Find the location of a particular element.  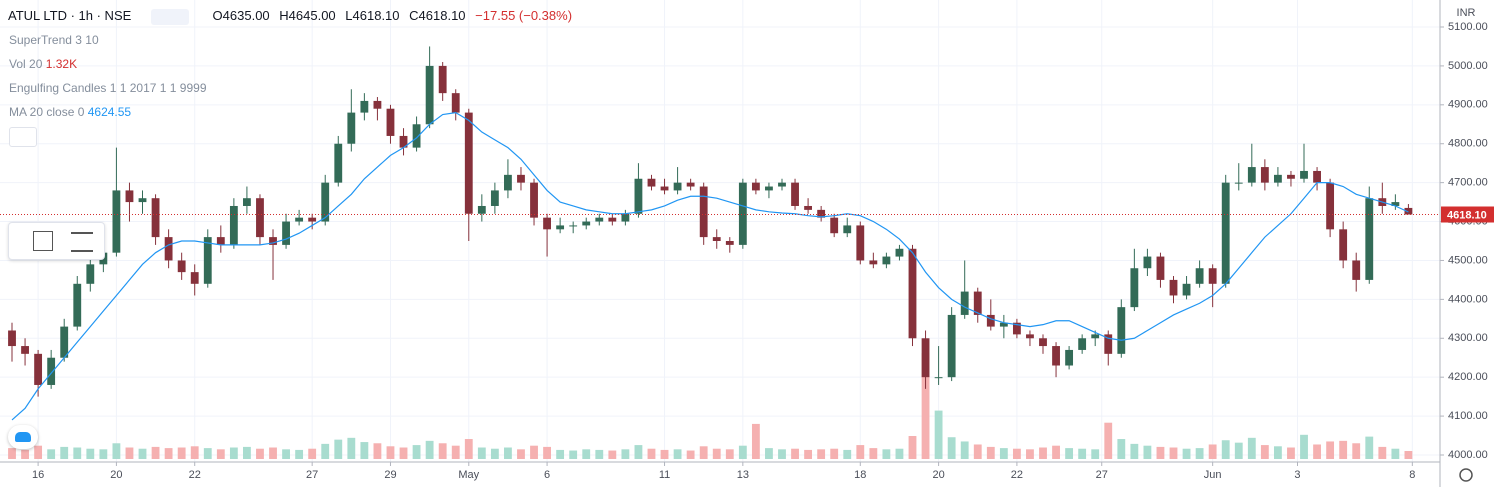

x-tick-label: 16 is located at coordinates (38, 475).